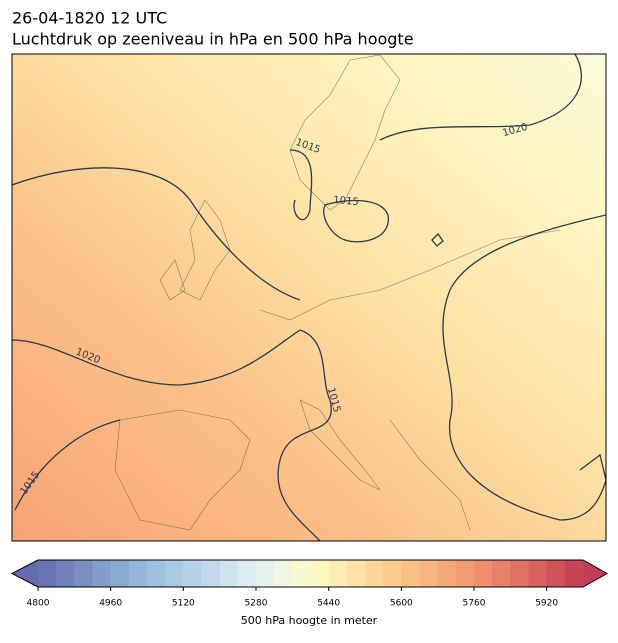 Image resolution: width=618 pixels, height=643 pixels. Describe the element at coordinates (595, 573) in the screenshot. I see `colorbar-extend-high` at that location.